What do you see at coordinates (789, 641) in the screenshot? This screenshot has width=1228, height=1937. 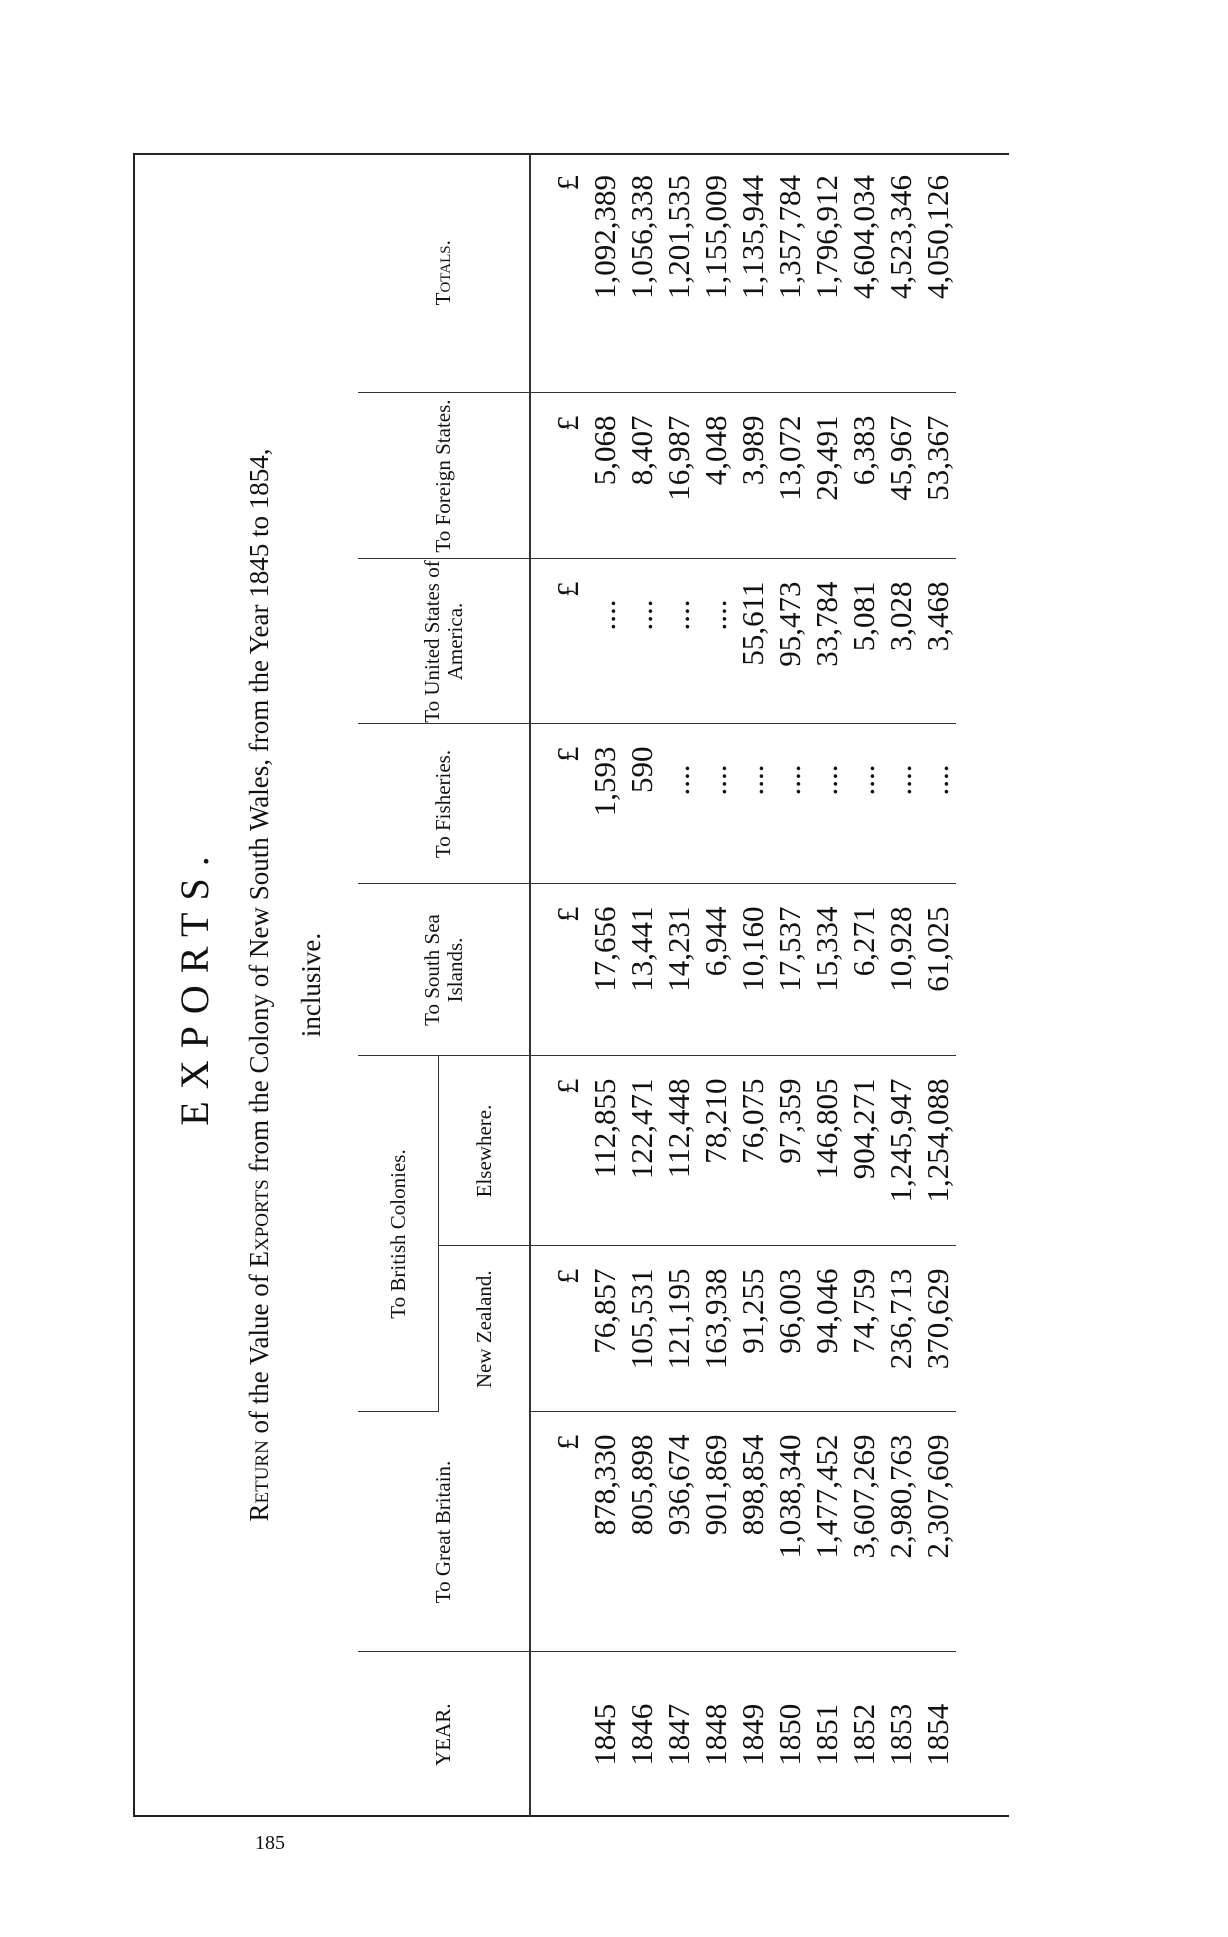 I see `cell-usa: 95,473` at bounding box center [789, 641].